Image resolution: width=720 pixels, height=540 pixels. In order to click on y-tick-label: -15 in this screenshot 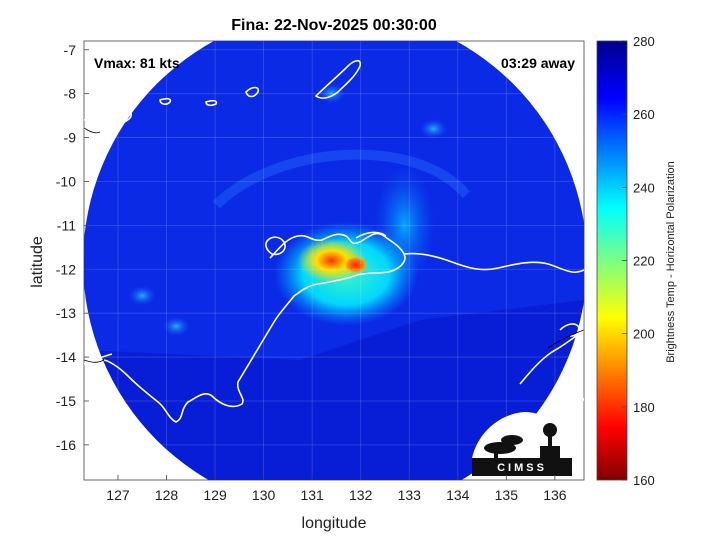, I will do `click(66, 401)`.